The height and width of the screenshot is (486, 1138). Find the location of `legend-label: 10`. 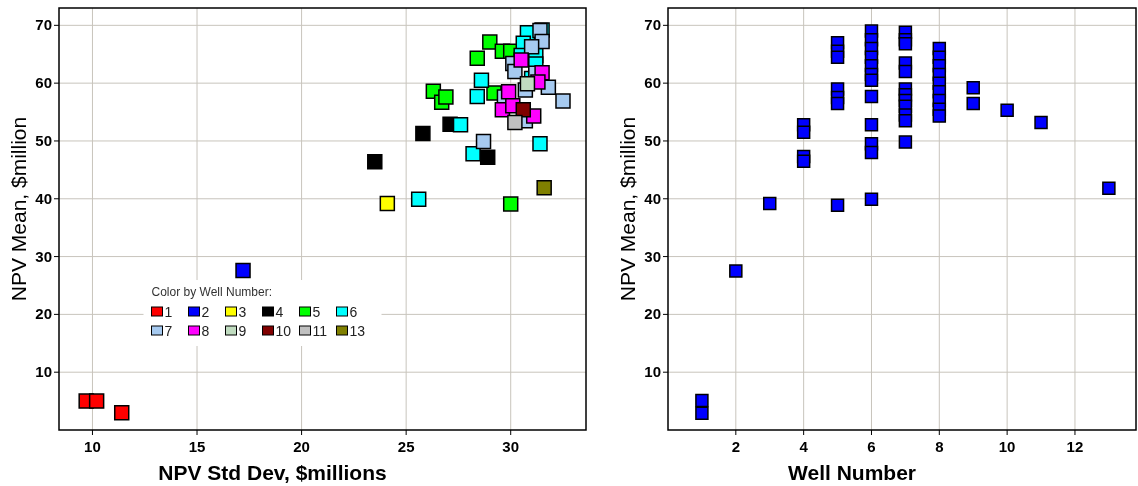

legend-label: 10 is located at coordinates (283, 331).